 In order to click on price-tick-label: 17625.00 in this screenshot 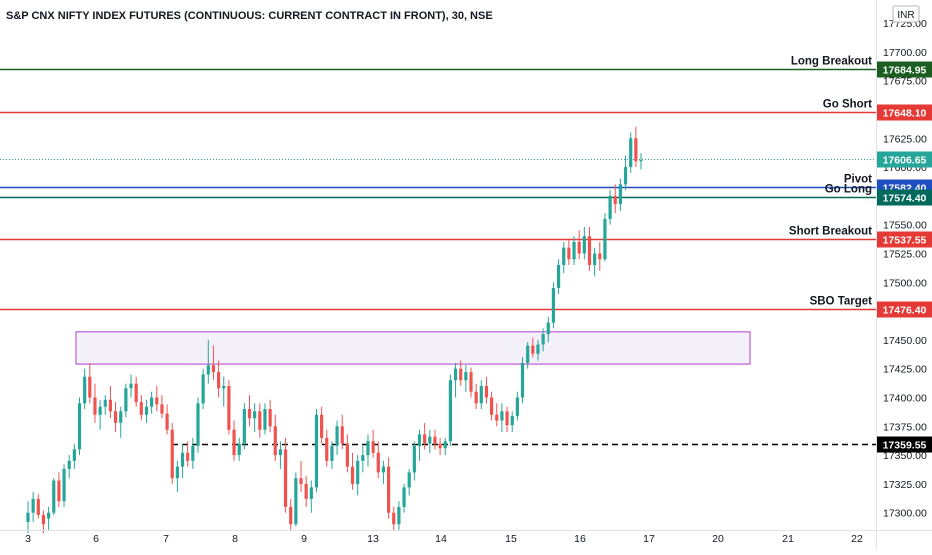, I will do `click(905, 139)`.